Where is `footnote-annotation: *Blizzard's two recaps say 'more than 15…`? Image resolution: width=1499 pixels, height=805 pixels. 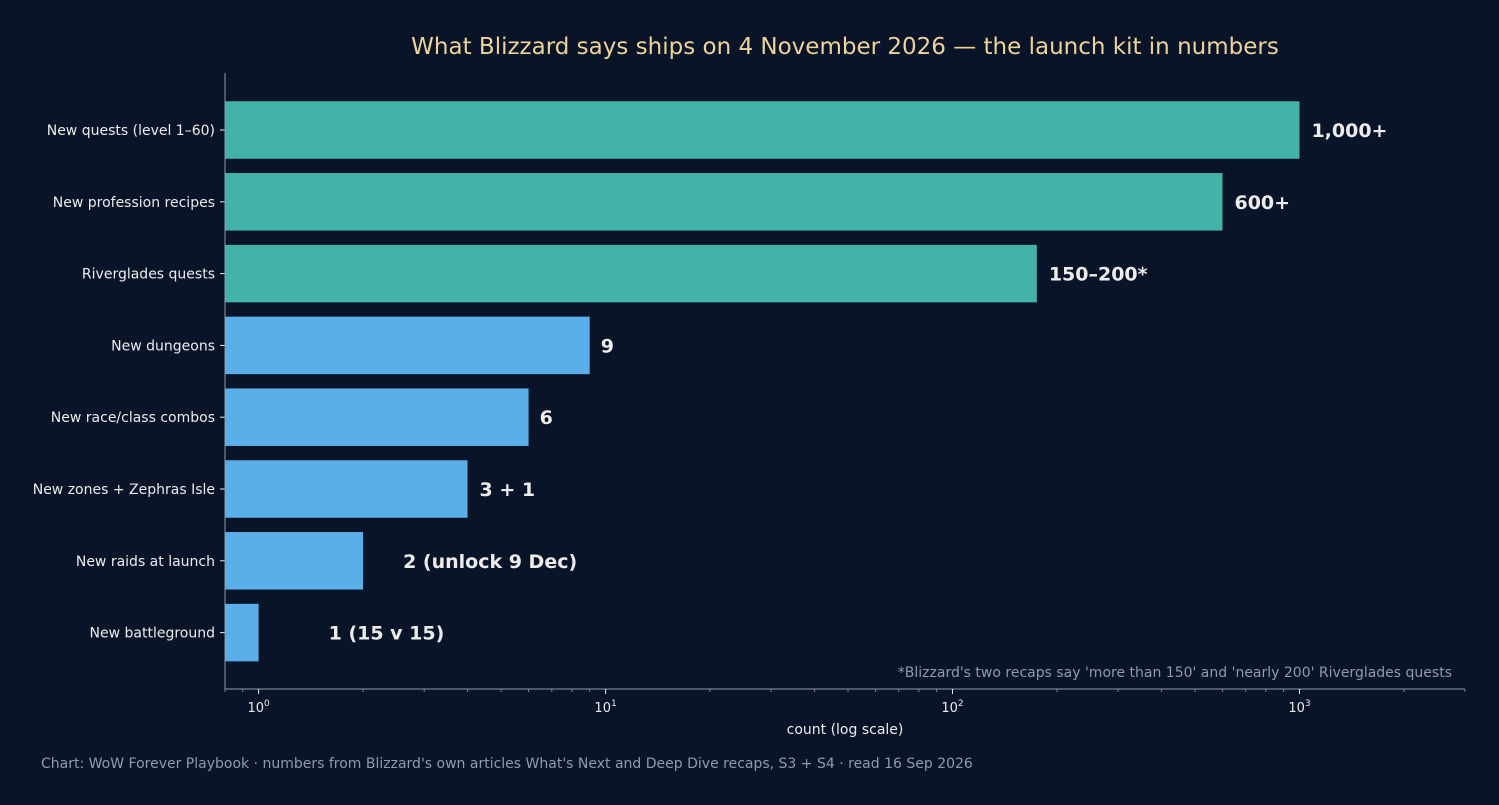
footnote-annotation: *Blizzard's two recaps say 'more than 15… is located at coordinates (1175, 673).